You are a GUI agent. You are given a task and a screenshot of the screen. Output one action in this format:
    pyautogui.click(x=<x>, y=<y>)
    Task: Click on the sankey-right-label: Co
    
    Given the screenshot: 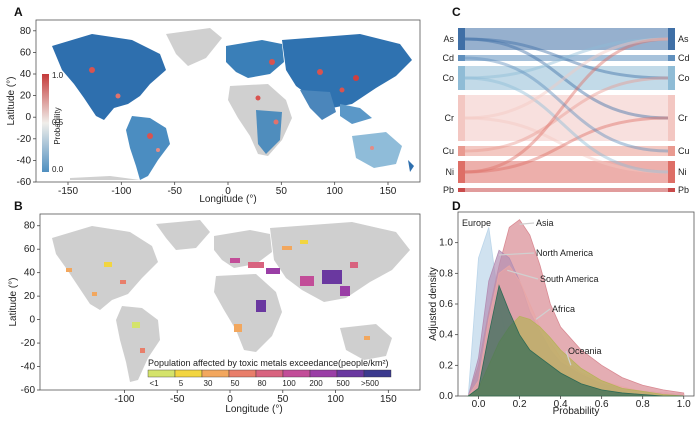 What is the action you would take?
    pyautogui.click(x=684, y=78)
    